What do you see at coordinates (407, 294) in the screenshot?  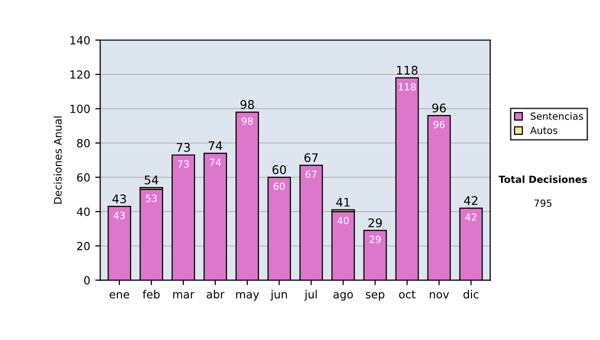 I see `x-tick-label: oct` at bounding box center [407, 294].